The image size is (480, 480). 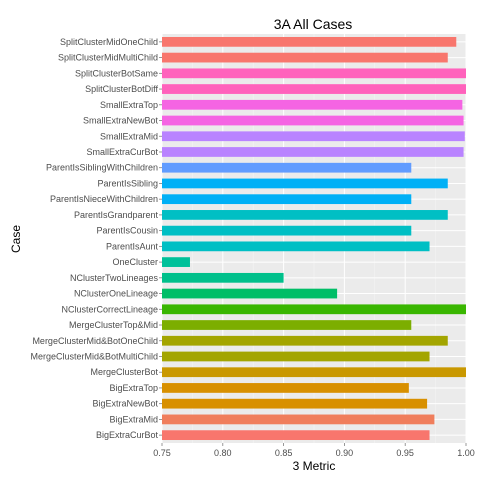 What do you see at coordinates (135, 262) in the screenshot?
I see `y-tick-label: OneCluster` at bounding box center [135, 262].